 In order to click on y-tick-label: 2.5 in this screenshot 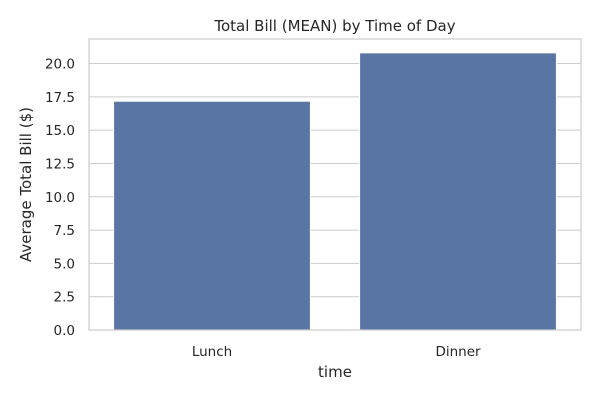, I will do `click(64, 298)`.